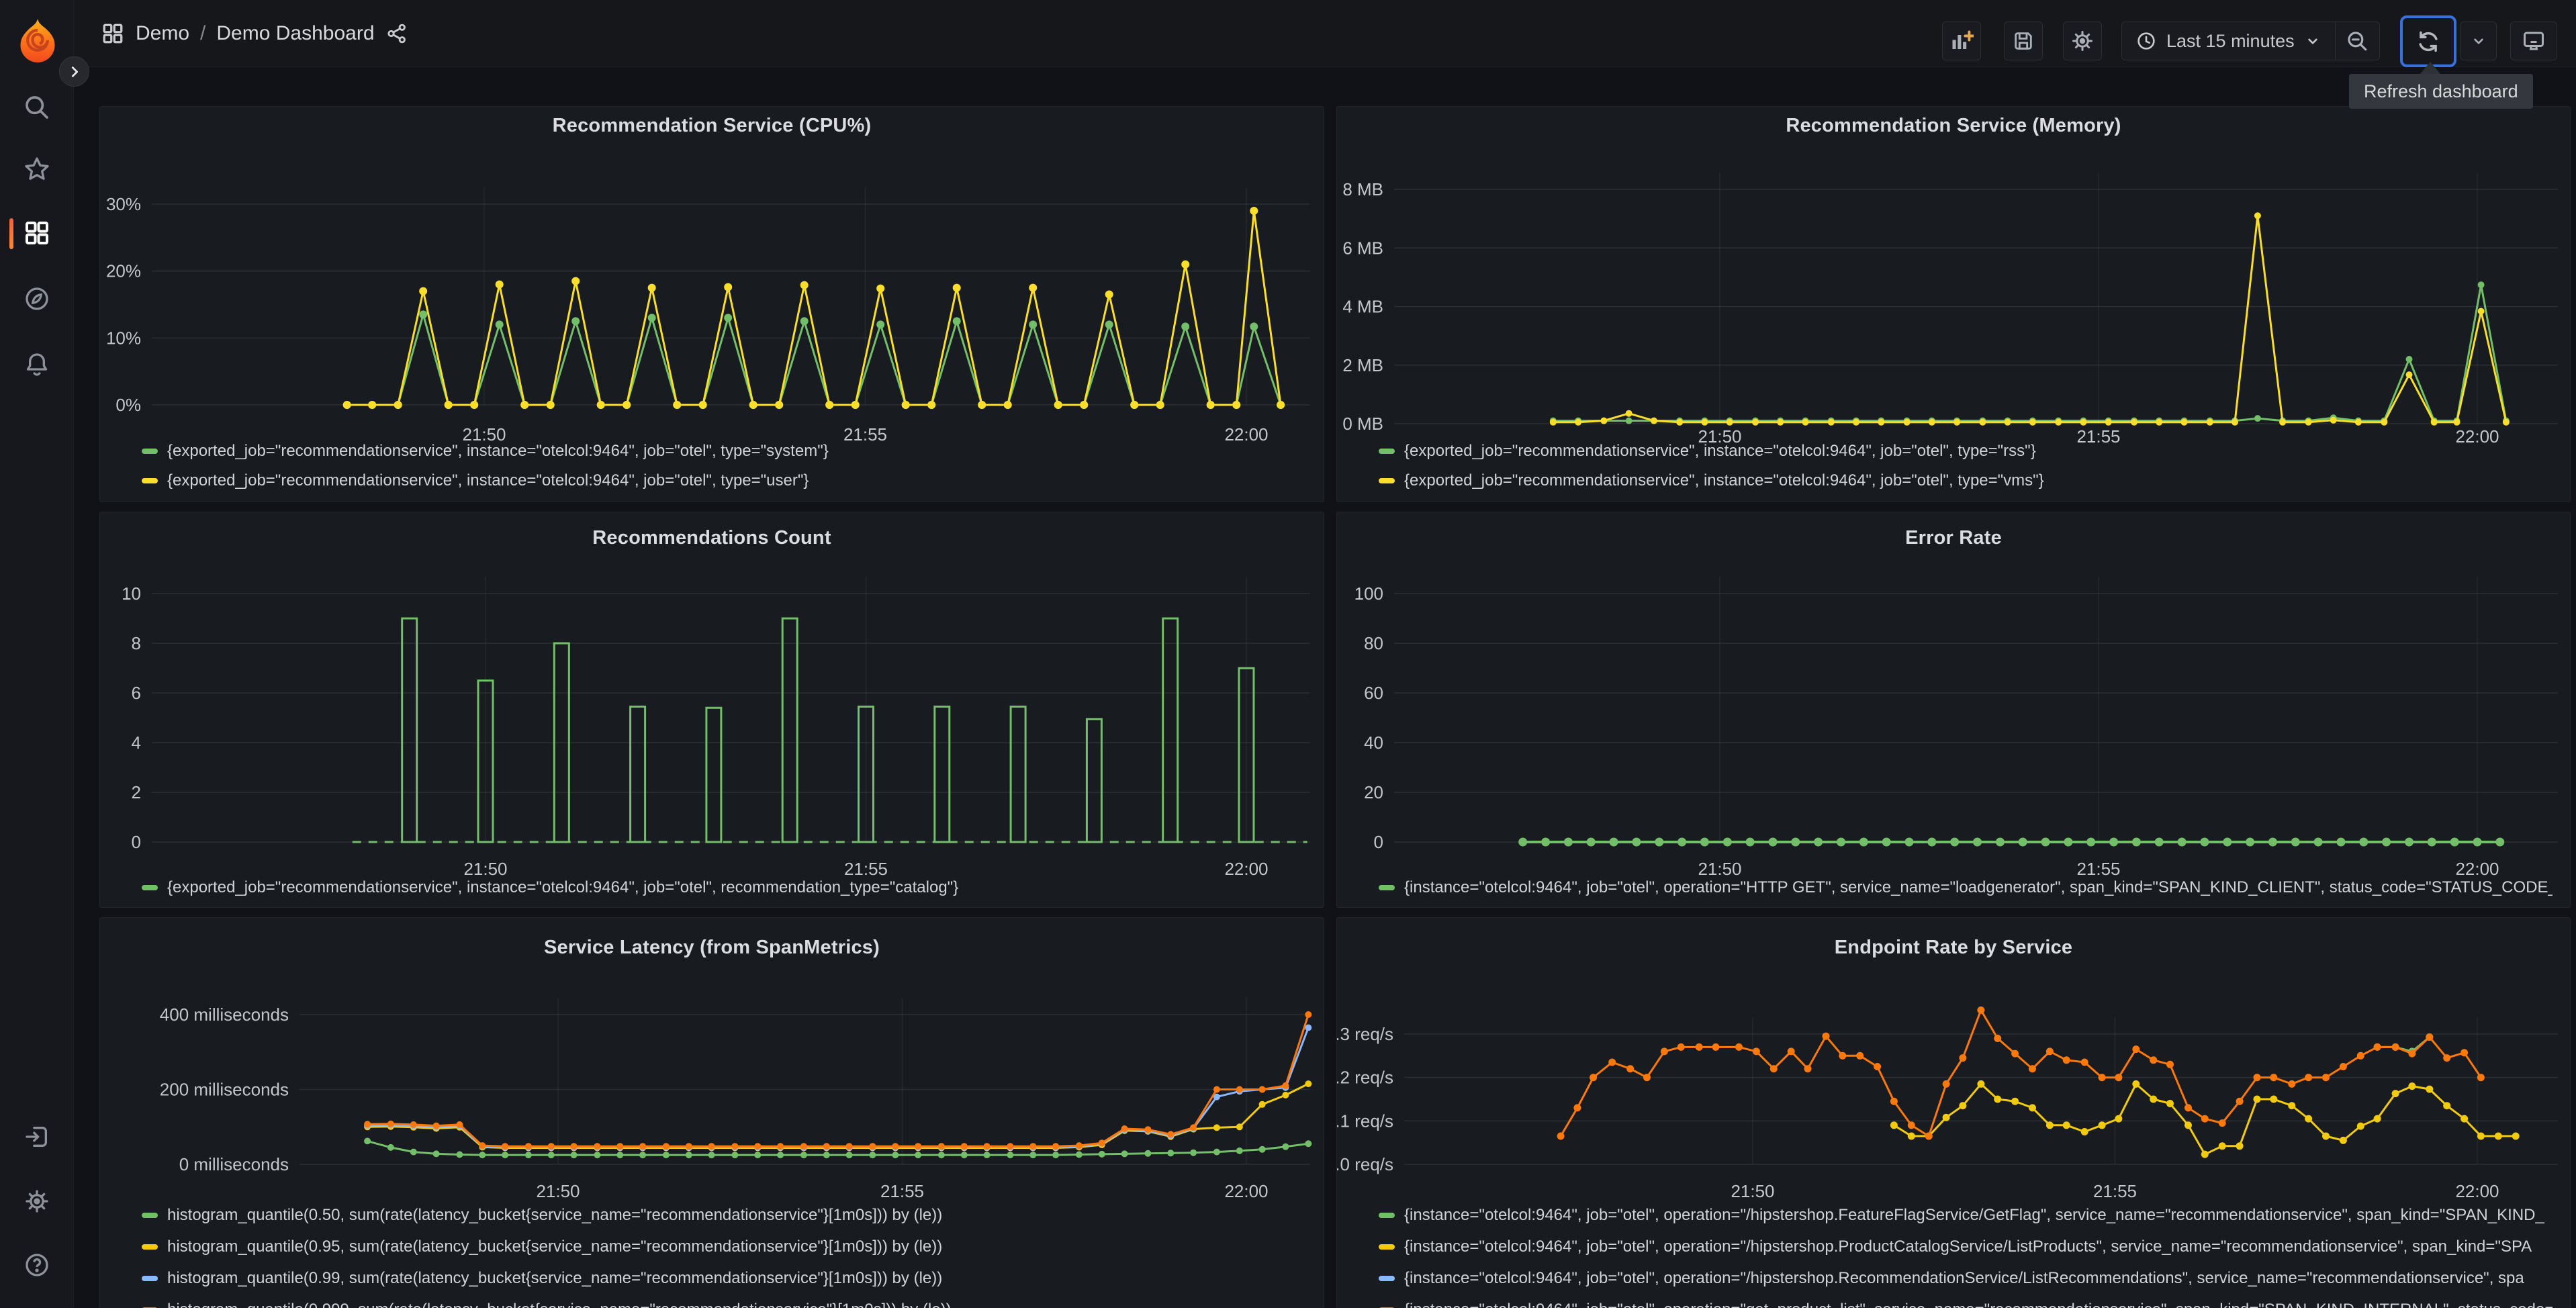  I want to click on share-icon, so click(396, 33).